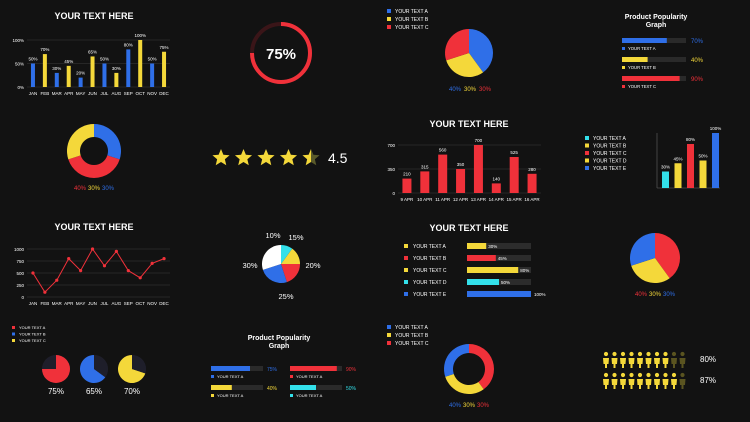  I want to click on data-label: 100%, so click(716, 128).